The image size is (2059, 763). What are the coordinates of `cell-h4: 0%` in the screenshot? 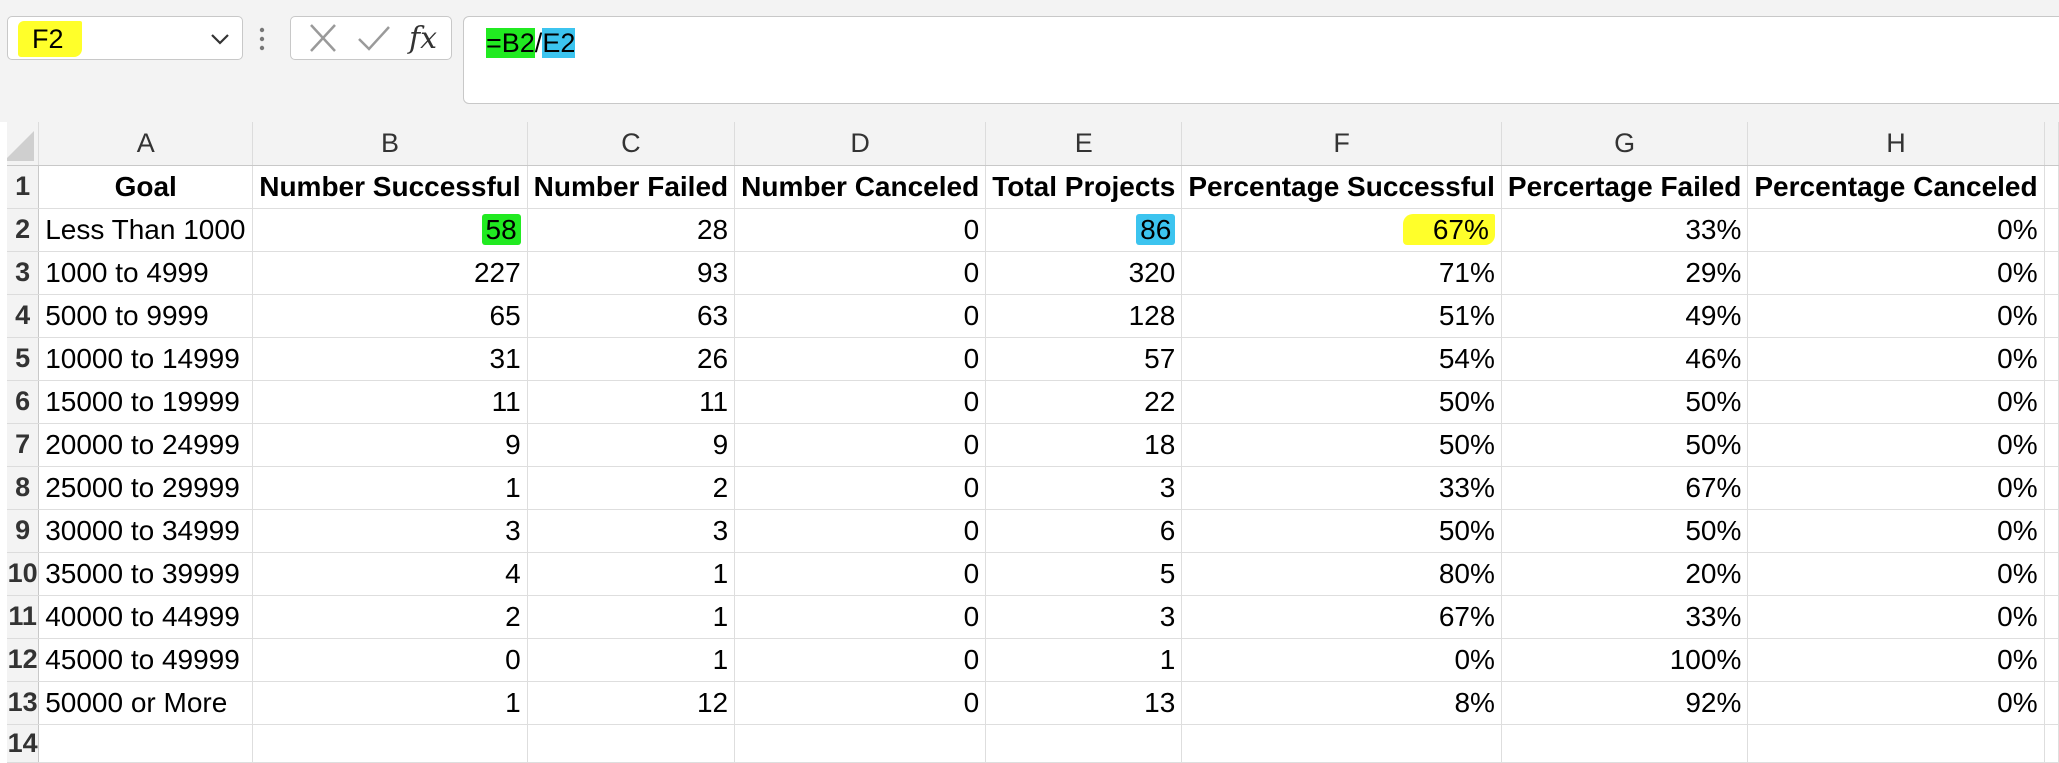 It's located at (1896, 316).